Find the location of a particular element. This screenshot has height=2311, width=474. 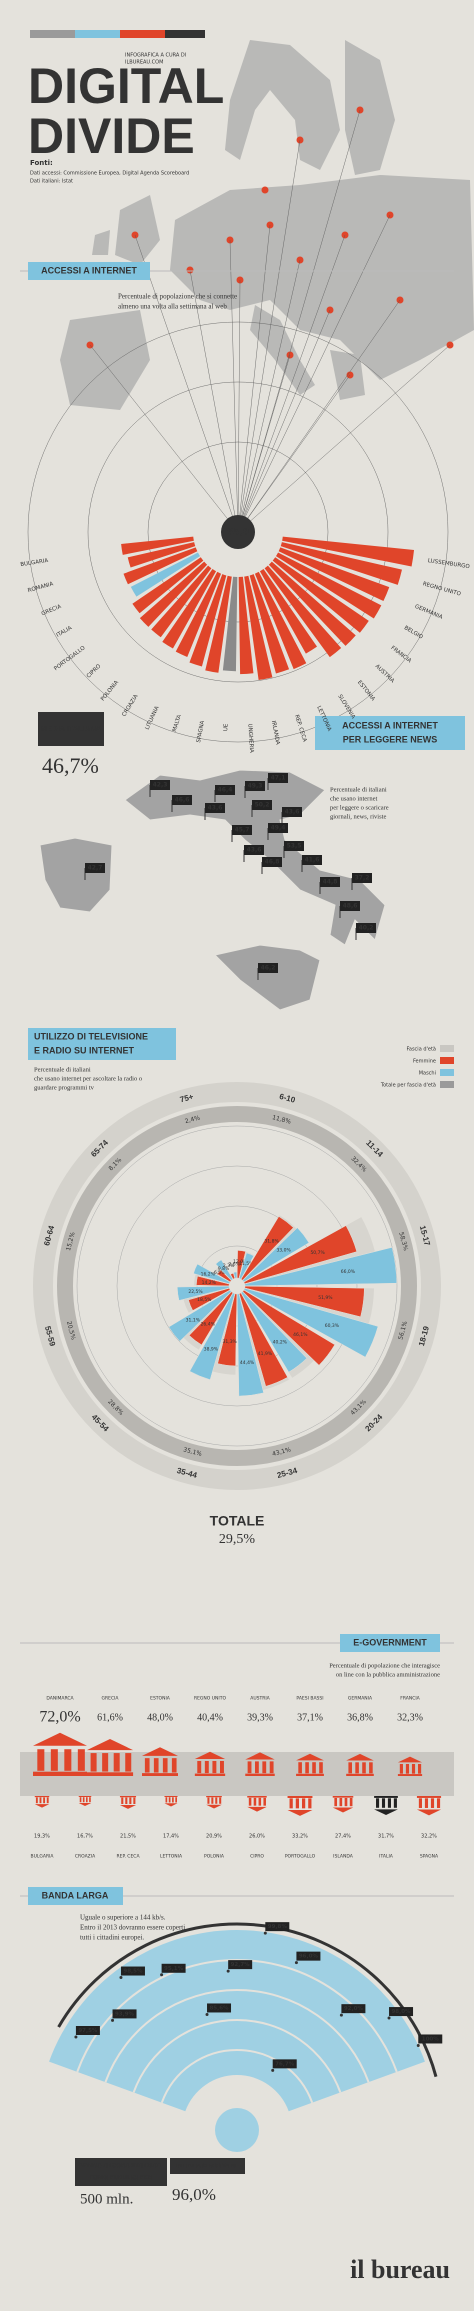

value-label: 31,3% is located at coordinates (230, 1342).